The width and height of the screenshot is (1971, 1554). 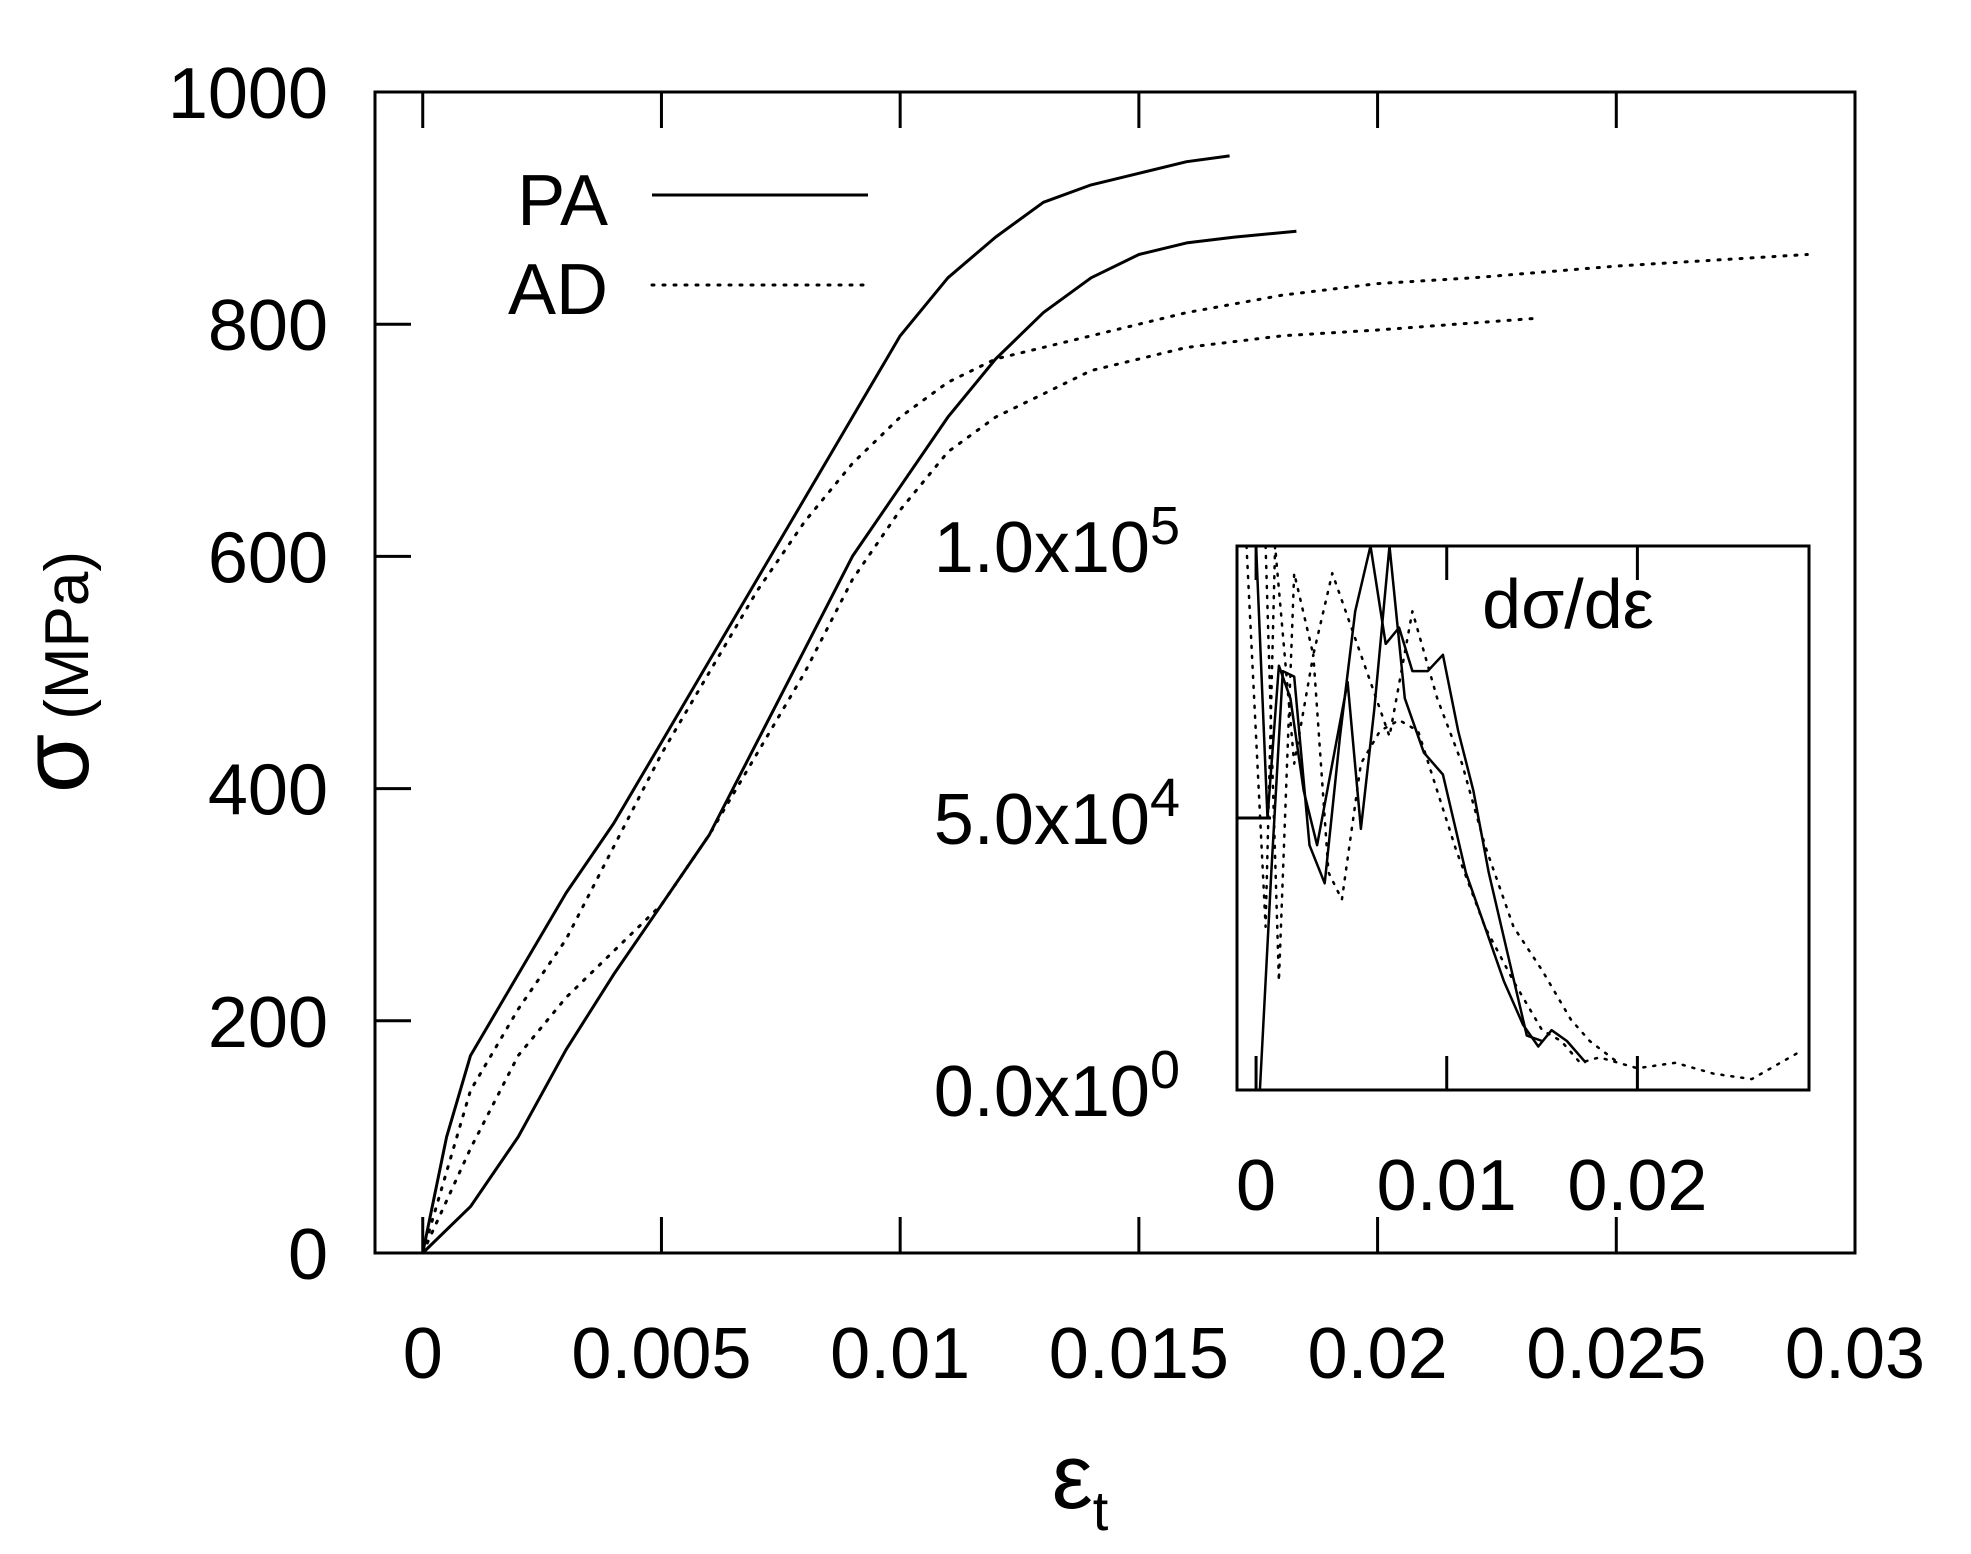 I want to click on x-tick-label: 0.02, so click(x=1378, y=1354).